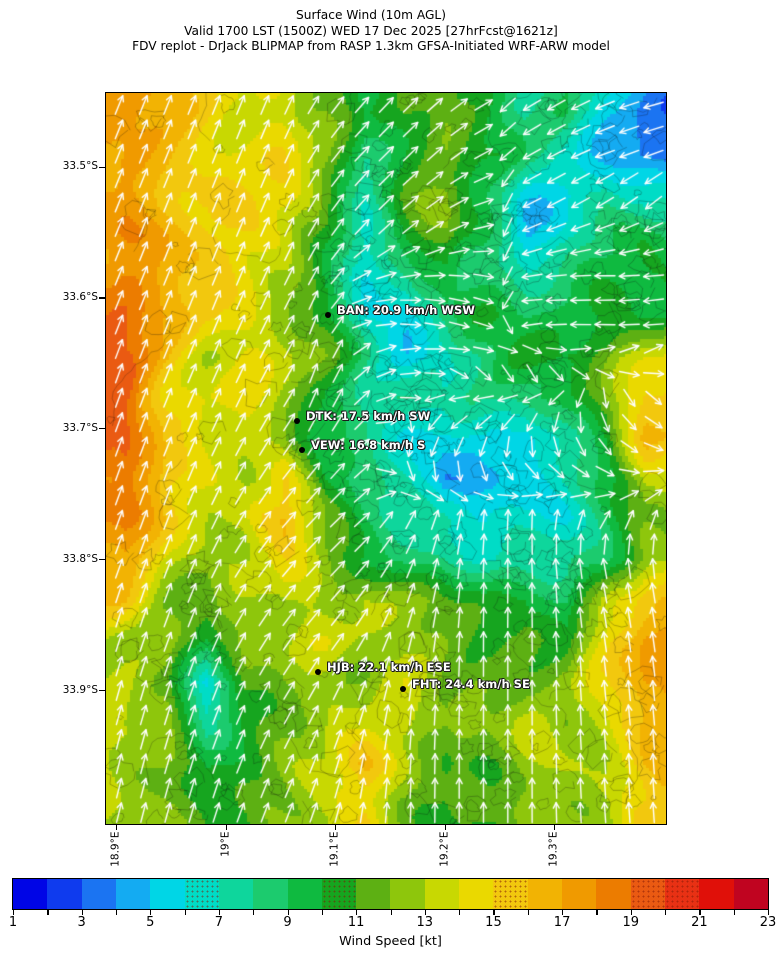  What do you see at coordinates (699, 922) in the screenshot?
I see `colorbar-tick-label: 21` at bounding box center [699, 922].